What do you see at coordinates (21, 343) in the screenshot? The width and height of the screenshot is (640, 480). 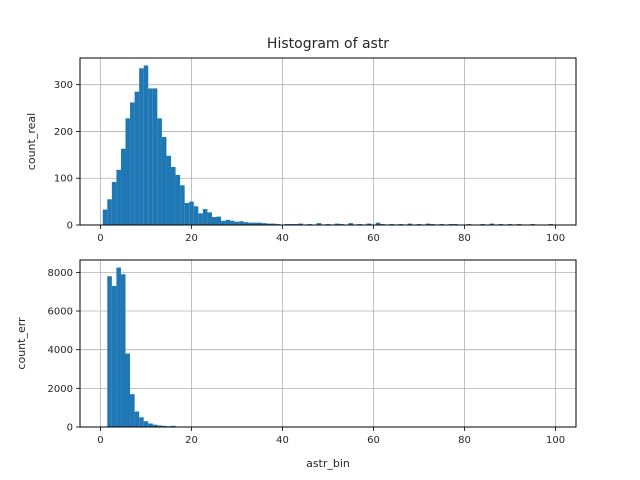 I see `count-err-y-axis-label: count_err` at bounding box center [21, 343].